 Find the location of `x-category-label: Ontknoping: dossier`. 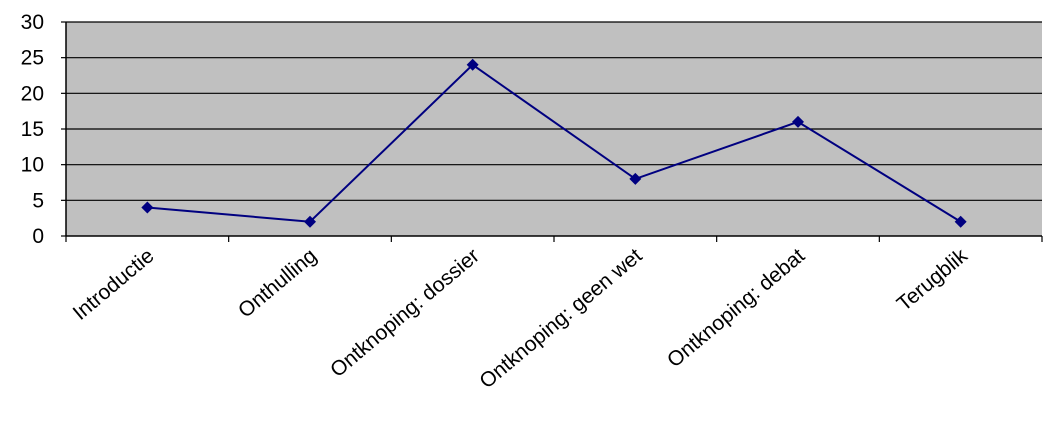

x-category-label: Ontknoping: dossier is located at coordinates (405, 313).